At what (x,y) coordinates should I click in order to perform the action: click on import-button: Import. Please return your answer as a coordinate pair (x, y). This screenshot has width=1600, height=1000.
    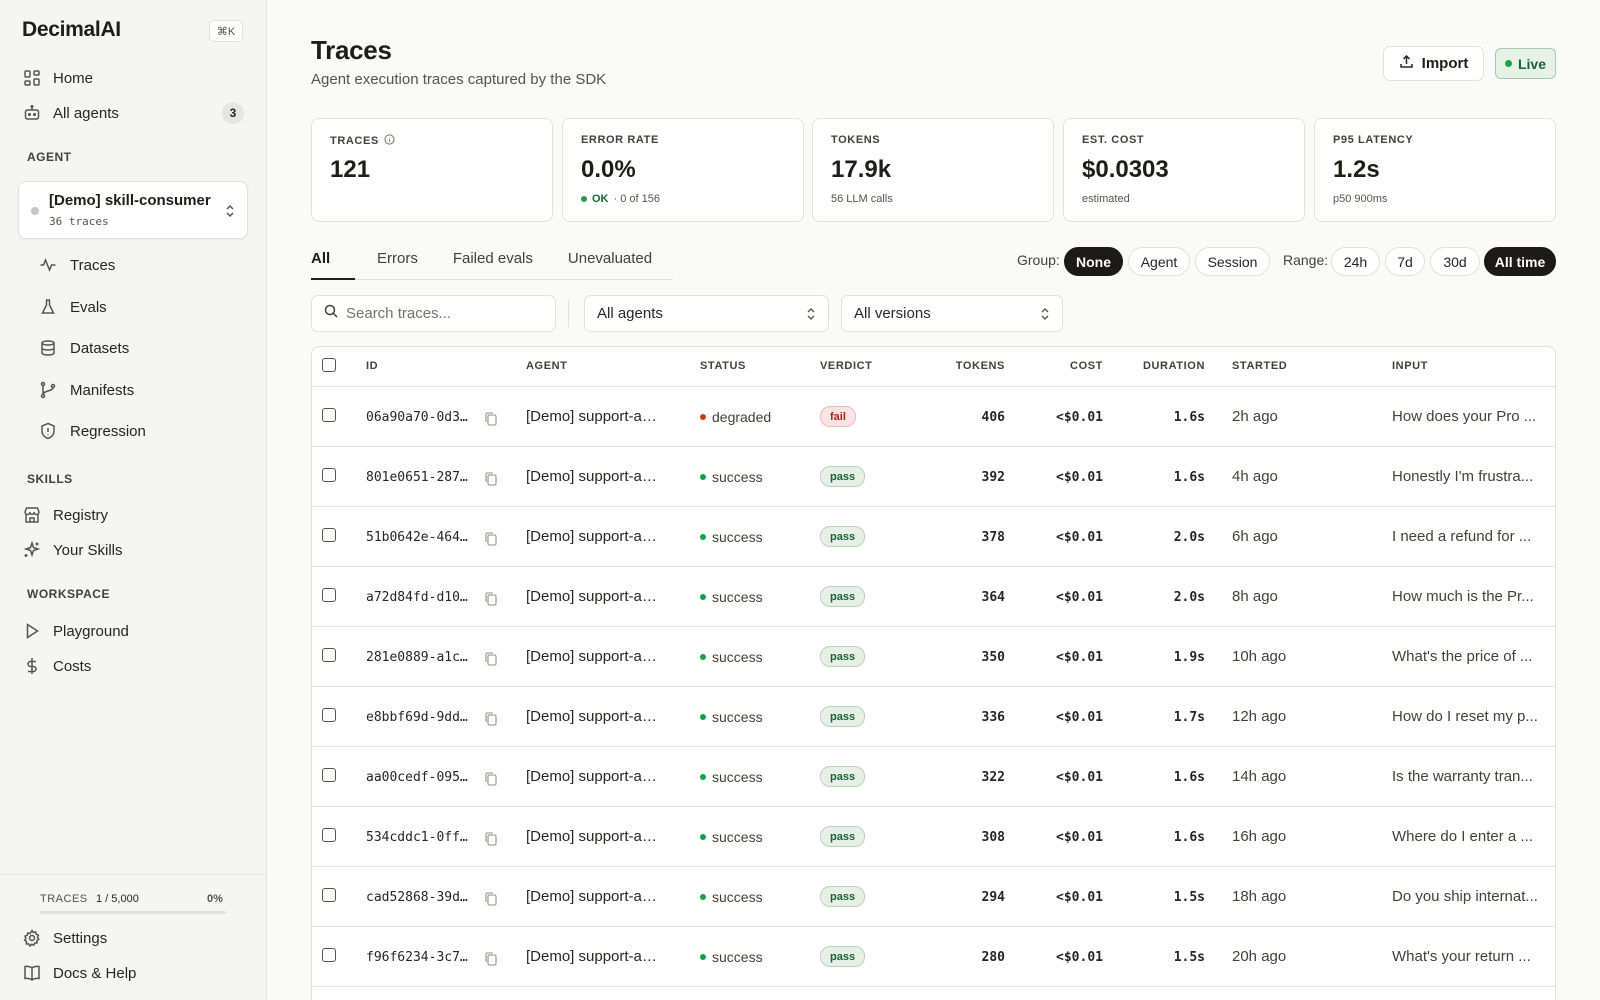
    Looking at the image, I should click on (1433, 63).